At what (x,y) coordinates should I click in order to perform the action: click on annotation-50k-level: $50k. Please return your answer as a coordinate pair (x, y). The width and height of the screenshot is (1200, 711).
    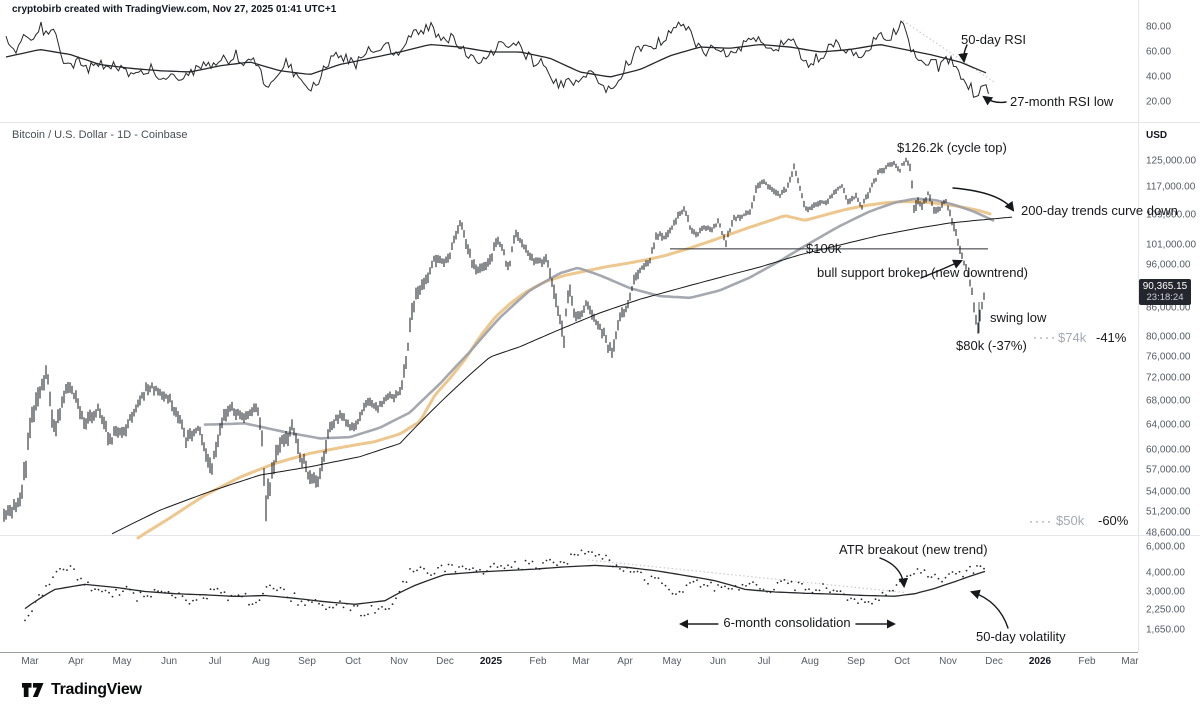
    Looking at the image, I should click on (1070, 520).